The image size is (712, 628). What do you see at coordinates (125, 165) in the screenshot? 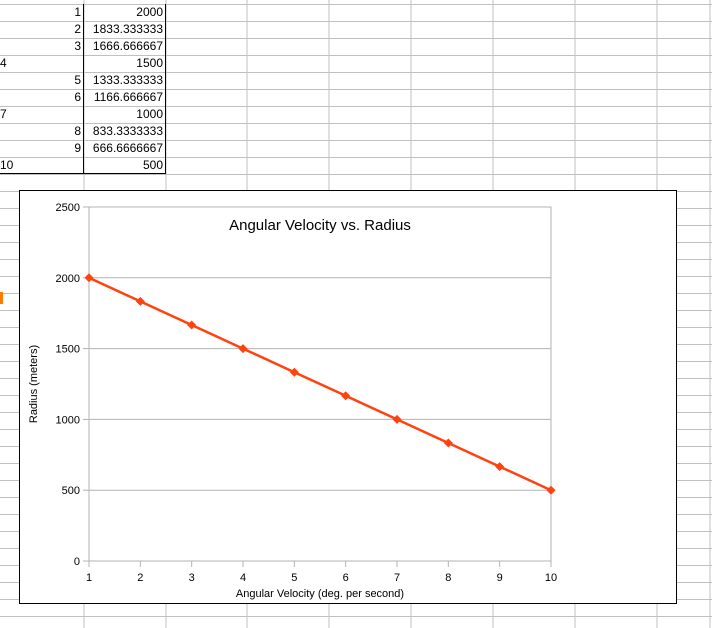
I see `cell-column-b: 500` at bounding box center [125, 165].